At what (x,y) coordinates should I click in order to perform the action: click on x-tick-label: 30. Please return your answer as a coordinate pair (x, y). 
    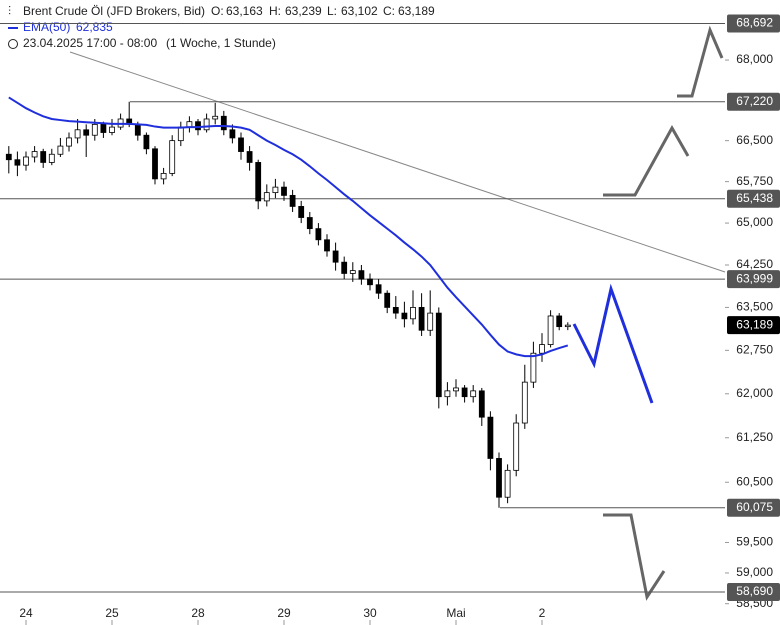
    Looking at the image, I should click on (370, 613).